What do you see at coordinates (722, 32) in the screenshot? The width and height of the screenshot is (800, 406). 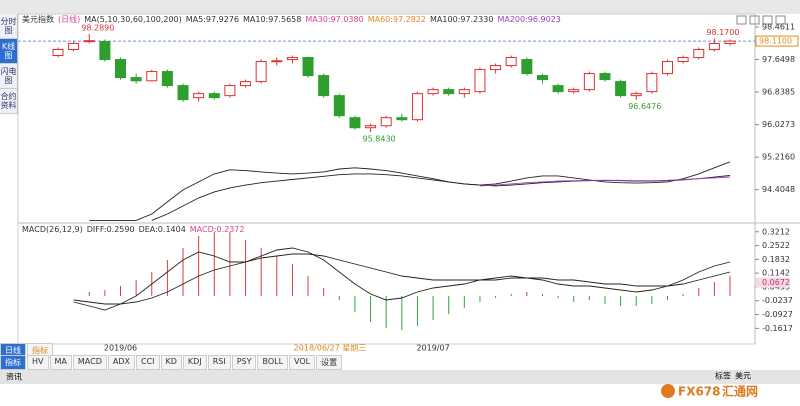 I see `extreme-label: 98.1700` at bounding box center [722, 32].